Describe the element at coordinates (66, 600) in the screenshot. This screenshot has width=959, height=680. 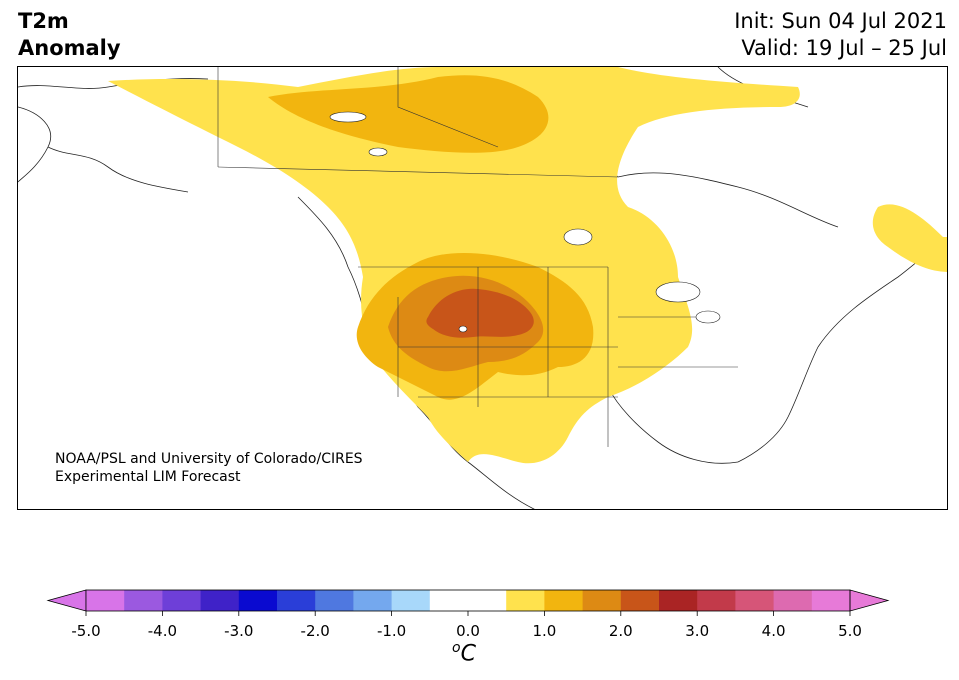
I see `colorbar-under-arrow` at that location.